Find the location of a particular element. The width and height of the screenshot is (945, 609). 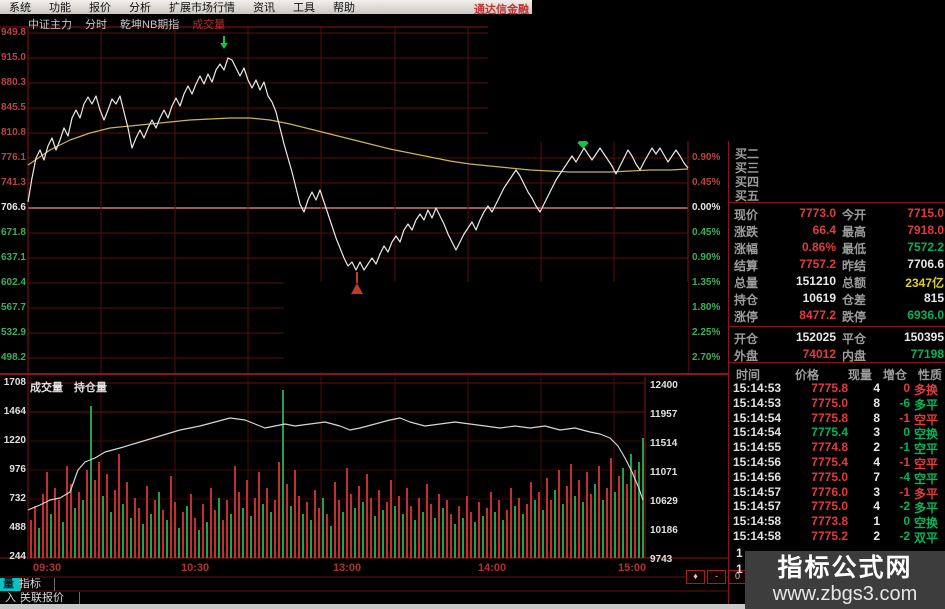

volume-axis-label: 1220 is located at coordinates (14, 440).